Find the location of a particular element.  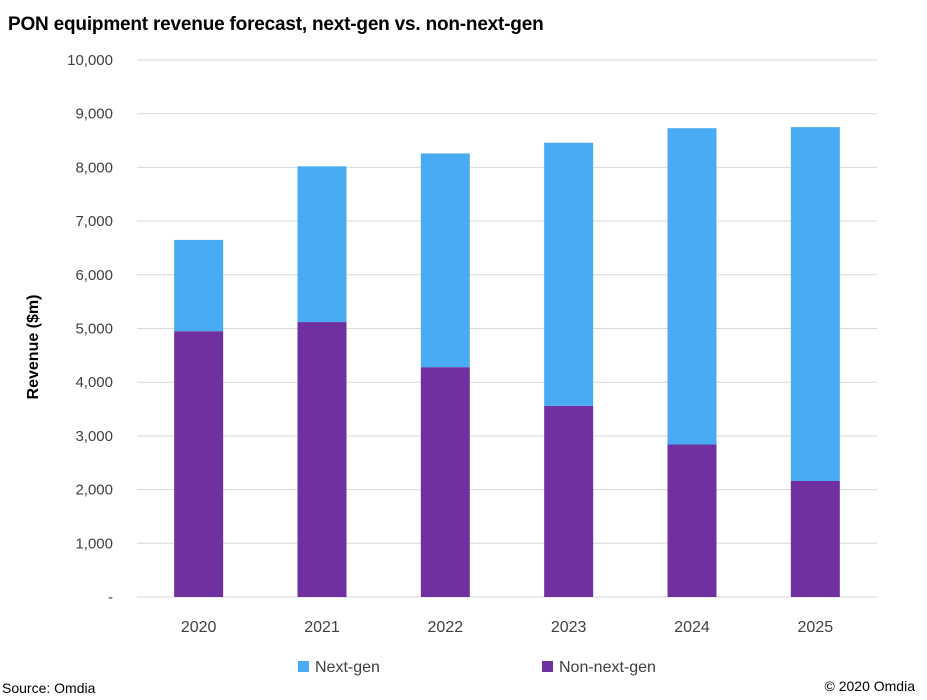

y-tick-label: 3,000 is located at coordinates (94, 436).